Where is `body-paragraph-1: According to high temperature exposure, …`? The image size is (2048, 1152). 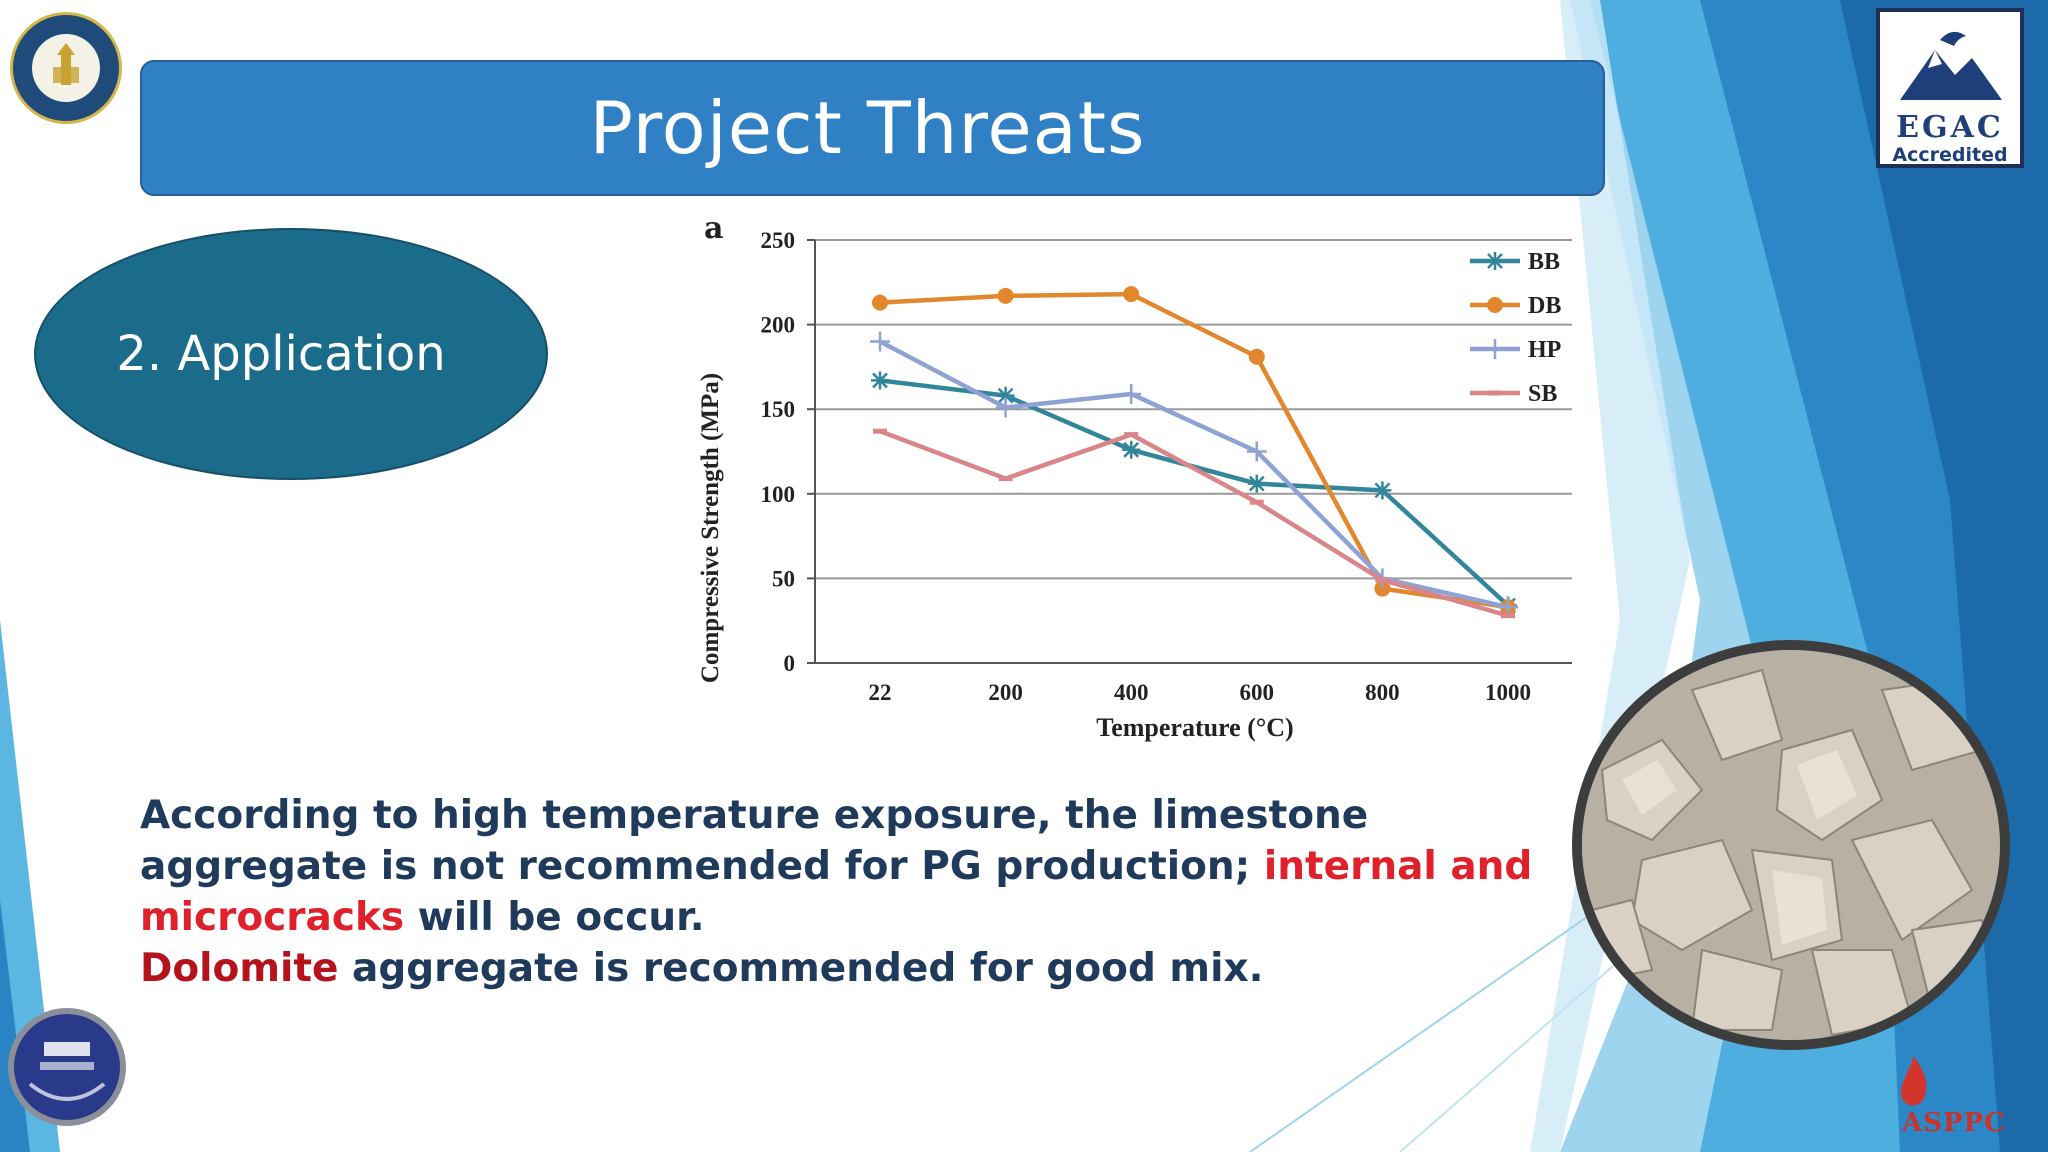 body-paragraph-1: According to high temperature exposure, … is located at coordinates (855, 866).